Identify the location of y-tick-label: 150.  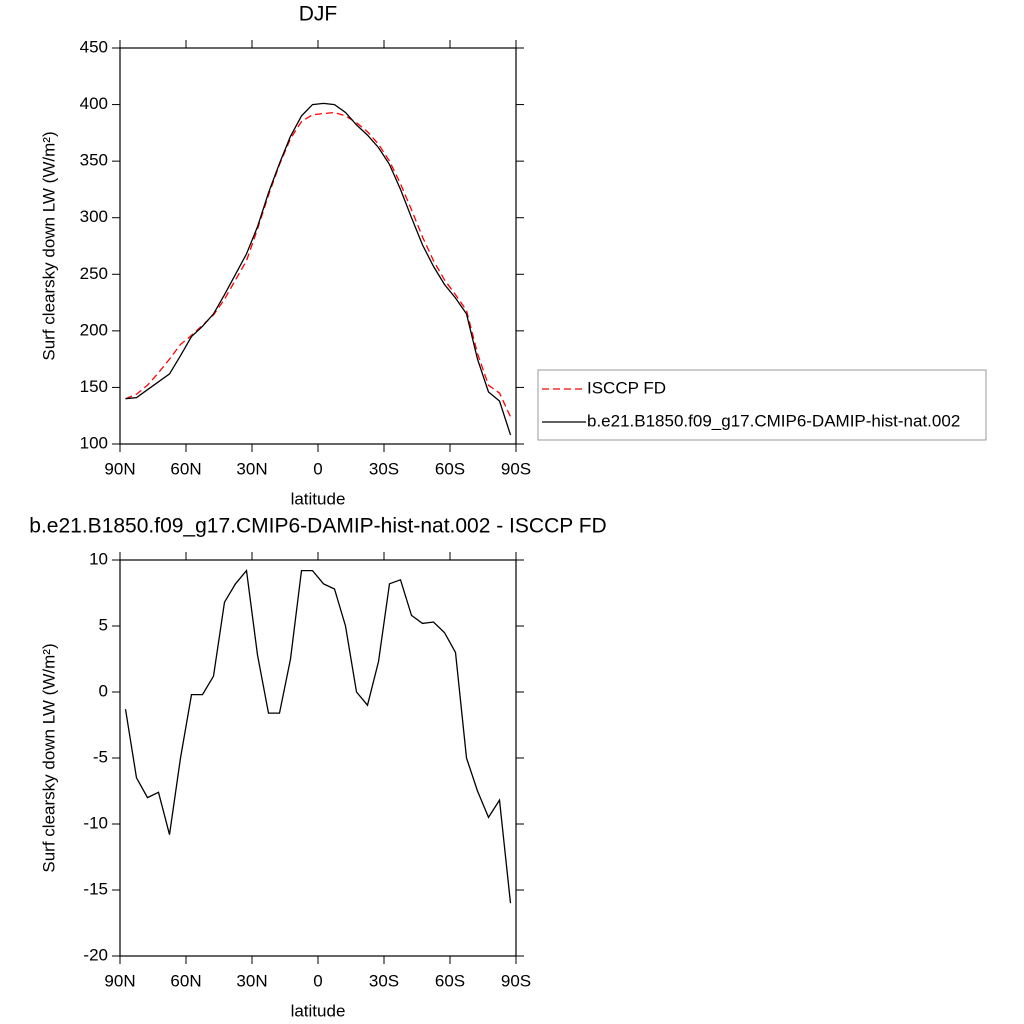
(94, 386).